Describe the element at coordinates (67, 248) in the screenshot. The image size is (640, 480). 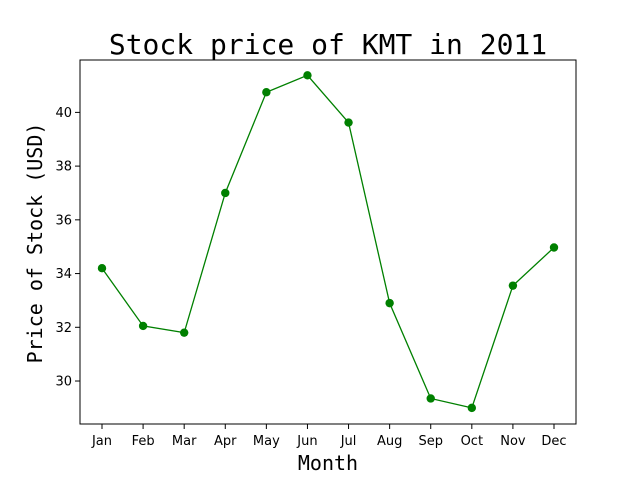
I see `y-axis: 30 32 34 36 38 40` at that location.